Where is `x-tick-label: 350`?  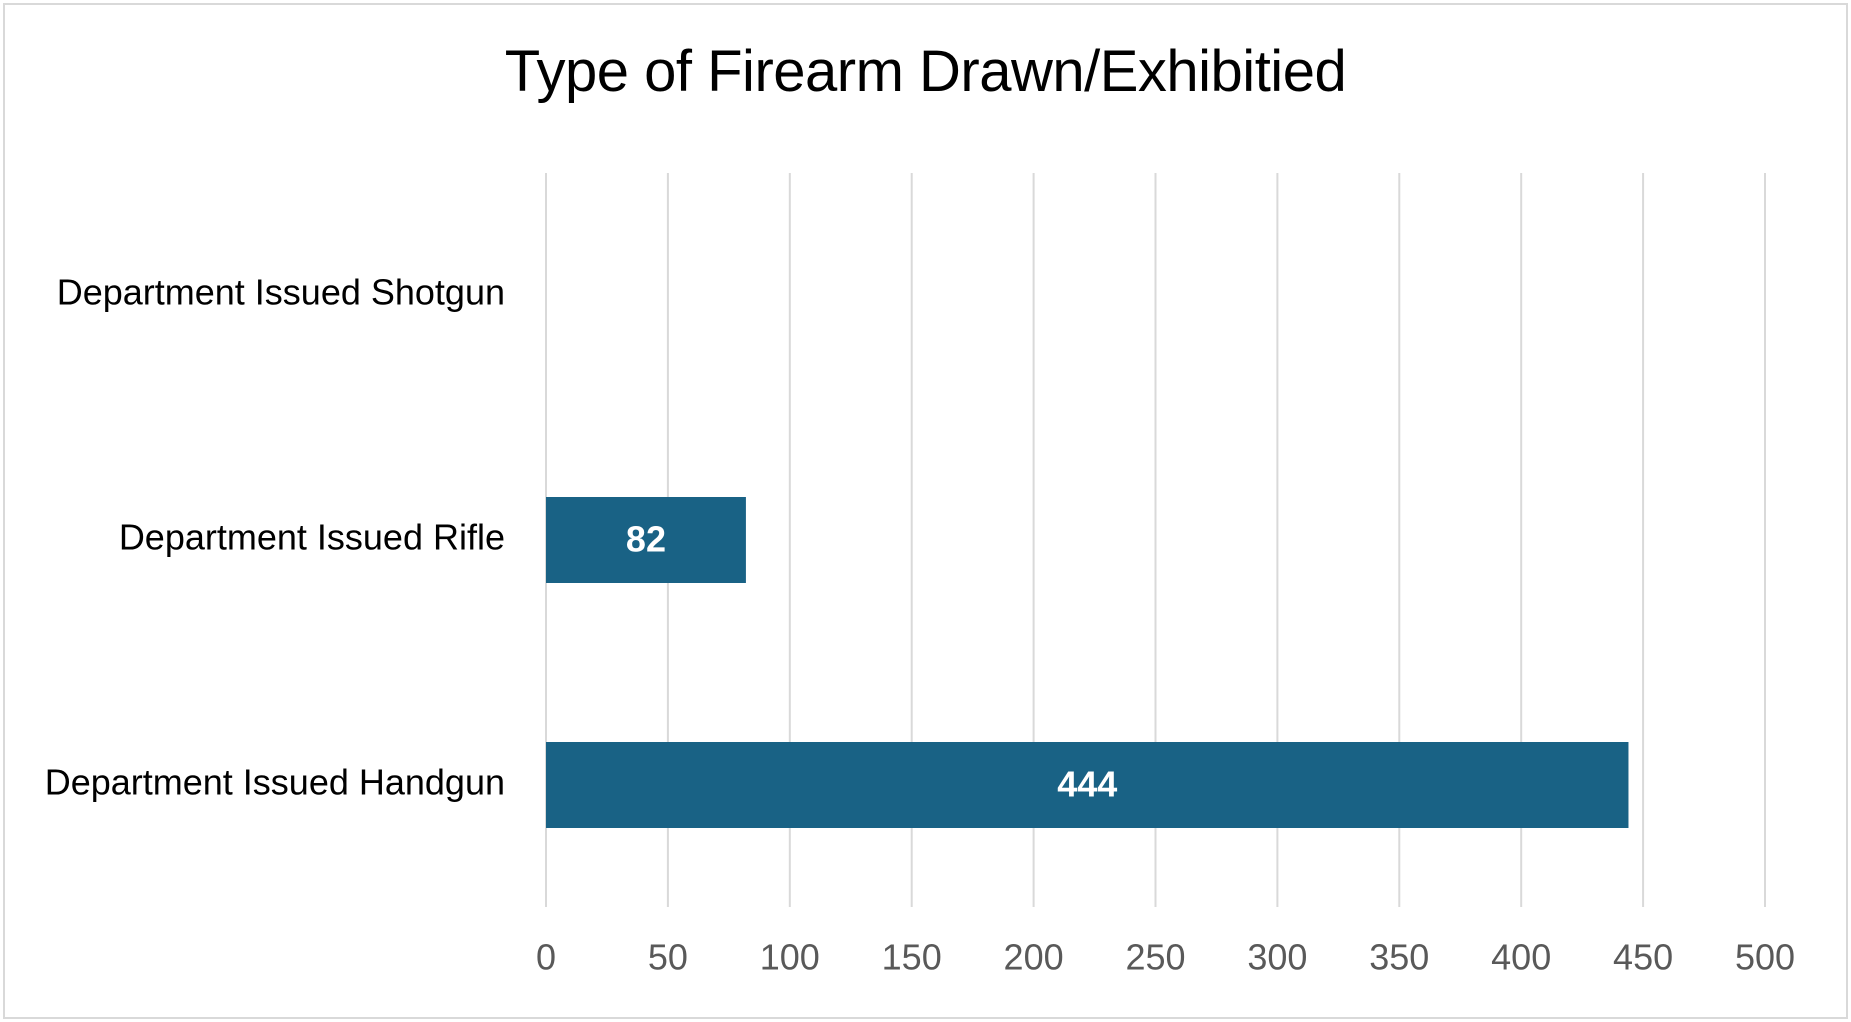
x-tick-label: 350 is located at coordinates (1399, 957).